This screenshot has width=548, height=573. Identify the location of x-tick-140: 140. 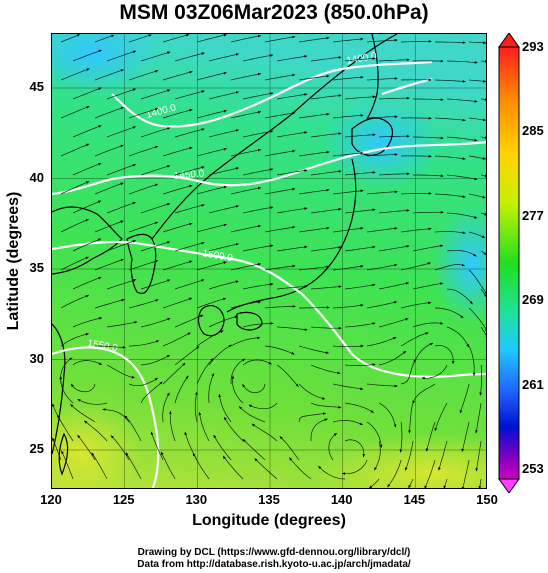
(341, 499).